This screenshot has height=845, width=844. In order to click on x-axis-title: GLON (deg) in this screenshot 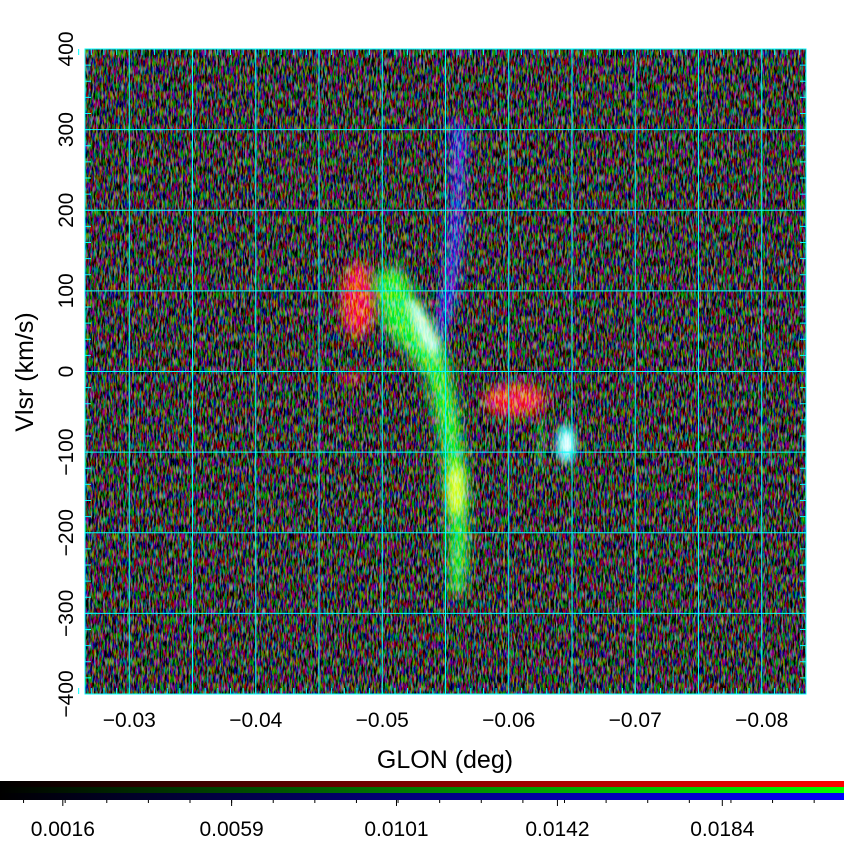, I will do `click(445, 760)`.